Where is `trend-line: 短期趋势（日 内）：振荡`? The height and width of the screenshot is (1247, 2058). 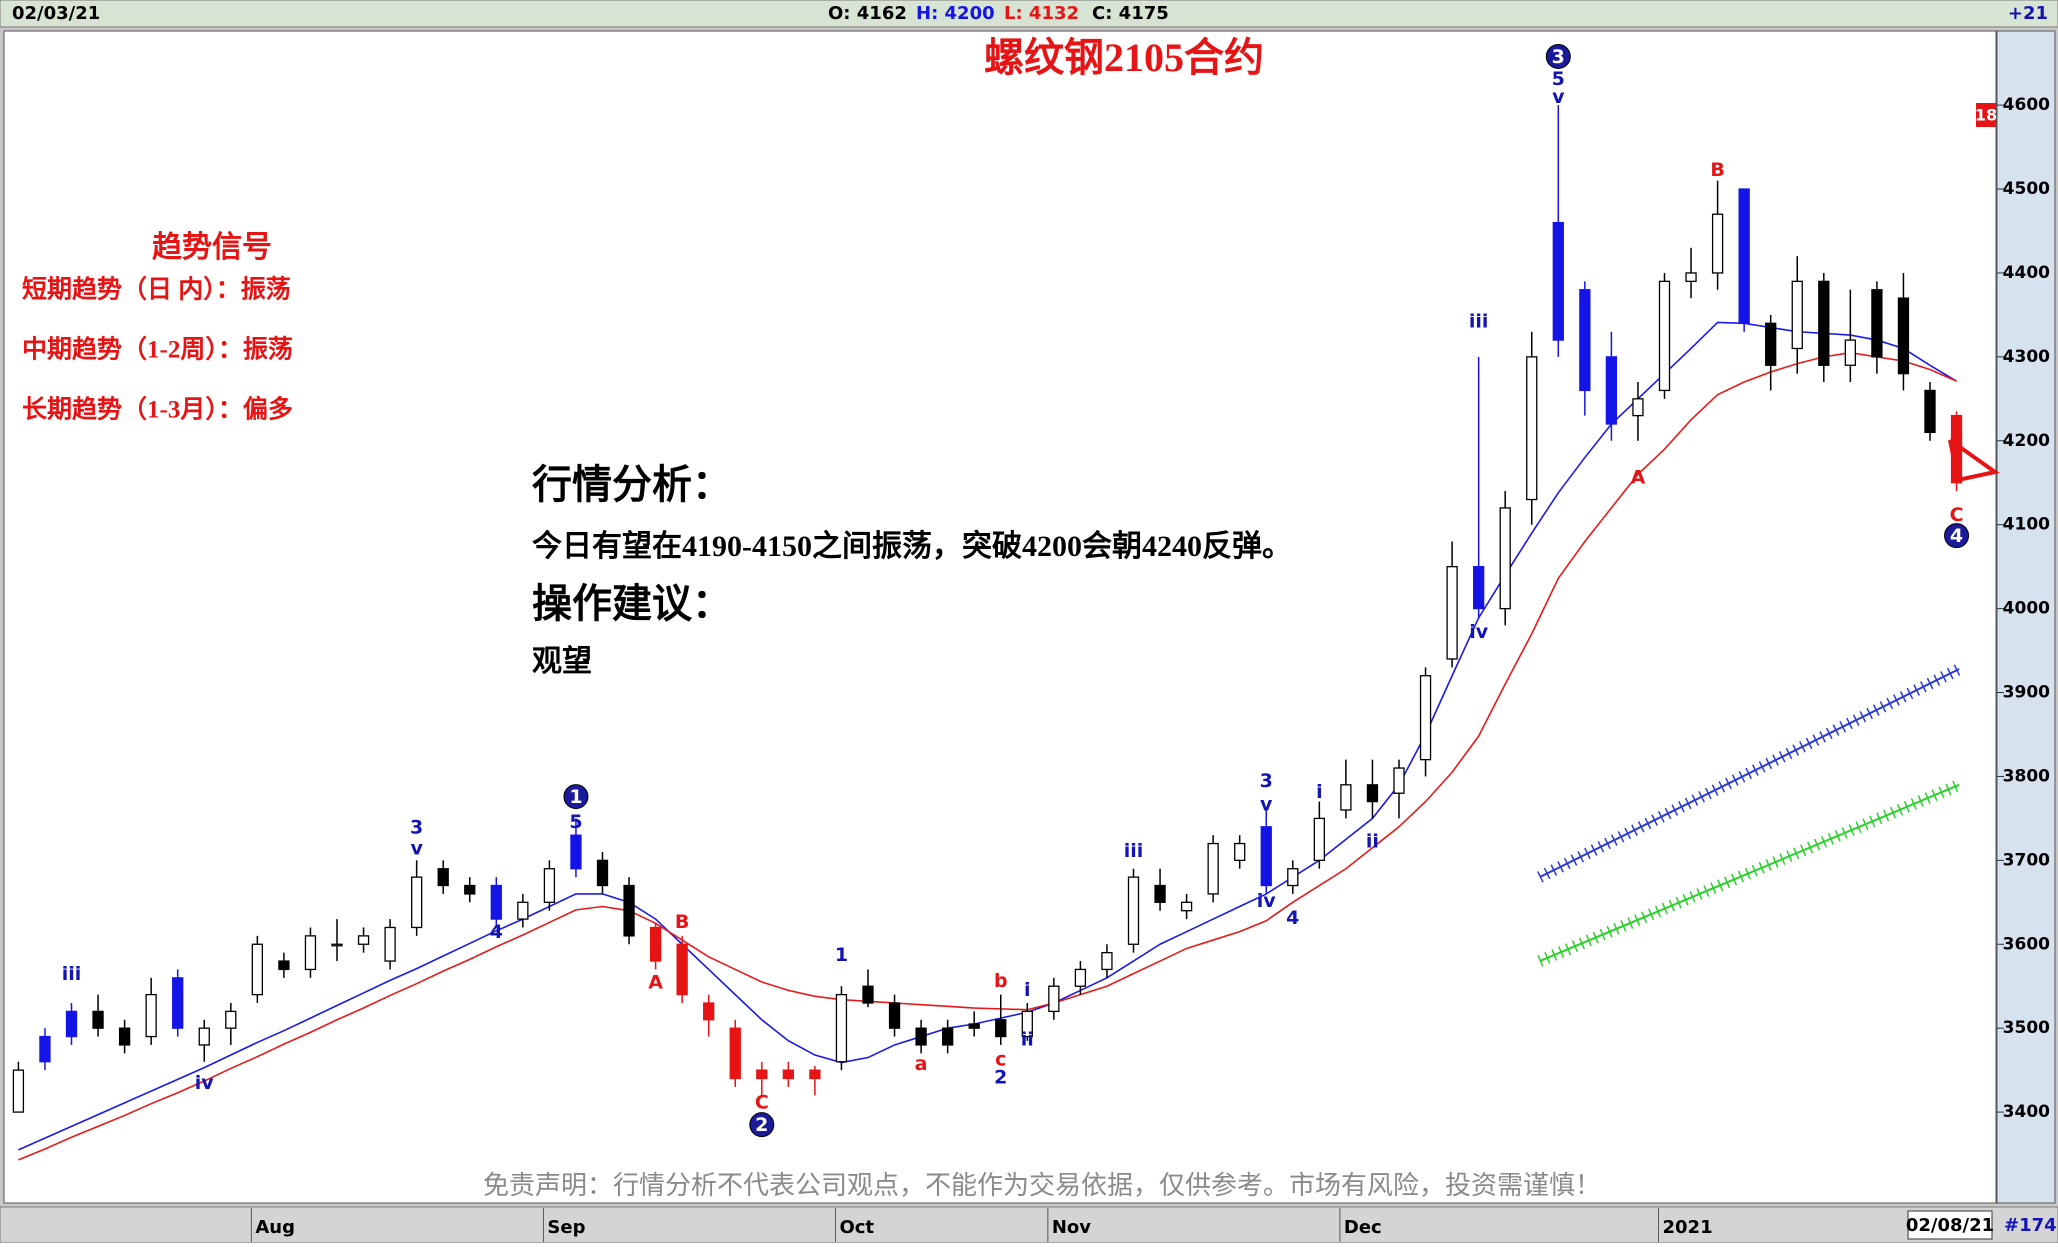
trend-line: 短期趋势（日 内）：振荡 is located at coordinates (156, 289).